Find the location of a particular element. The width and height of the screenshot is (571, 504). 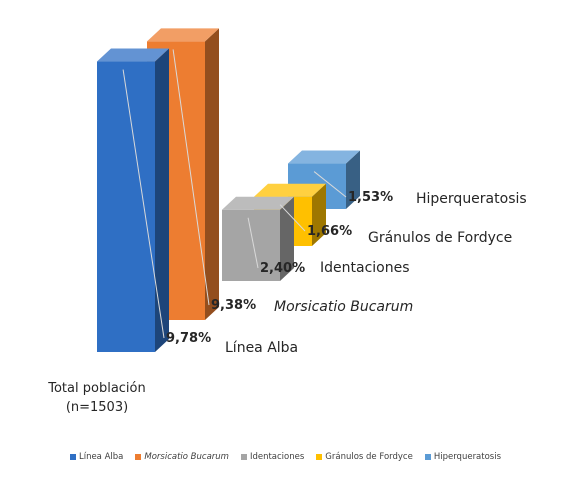

legend-label: Identaciones is located at coordinates (277, 457).